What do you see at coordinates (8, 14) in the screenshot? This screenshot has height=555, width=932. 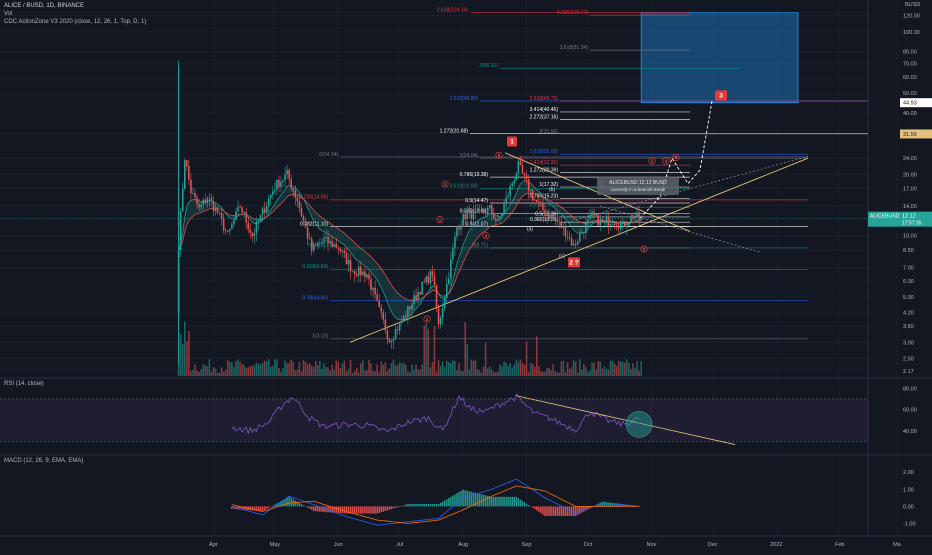 I see `volume-legend: Vol` at bounding box center [8, 14].